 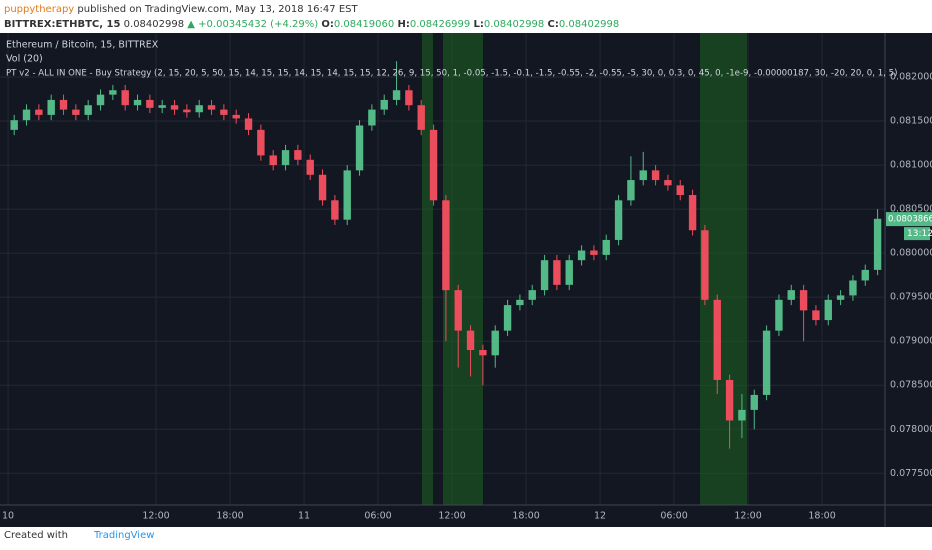 I want to click on brand: TradingView, so click(x=124, y=535).